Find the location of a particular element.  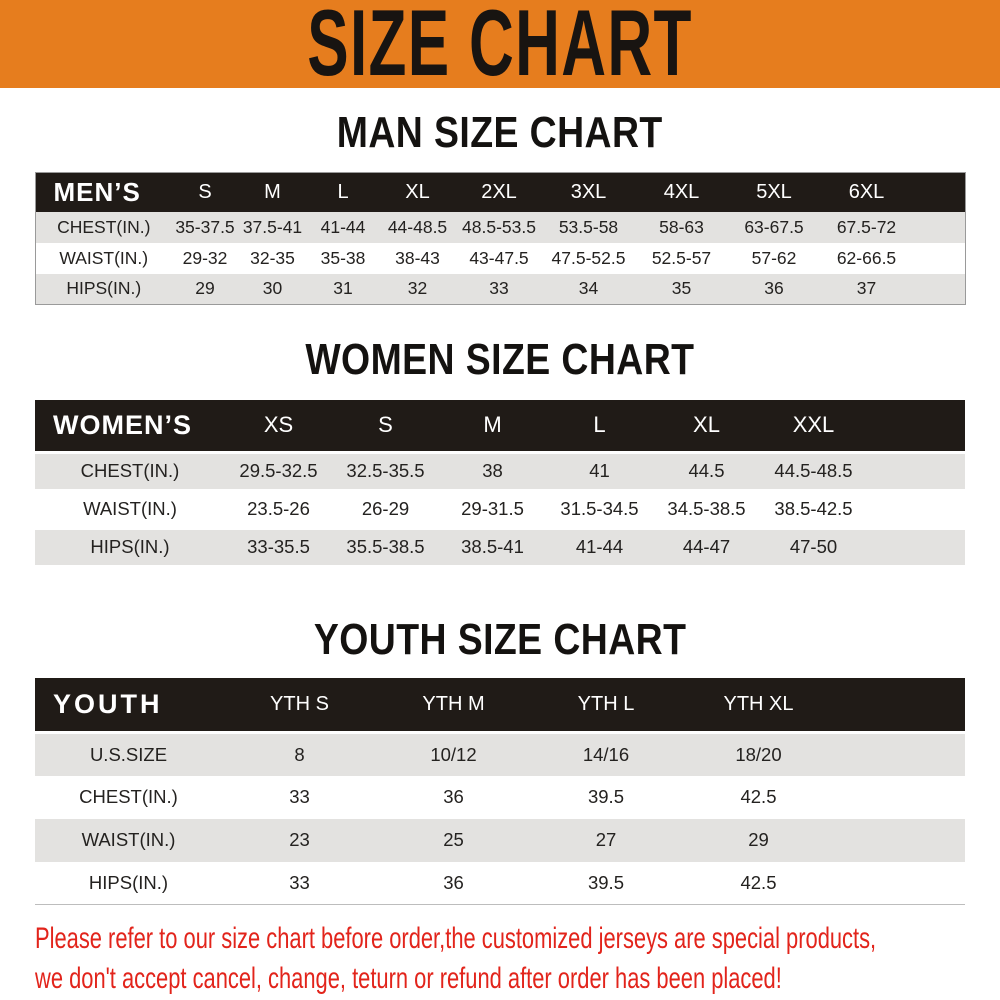

men-section-heading: MAN SIZE CHART is located at coordinates (500, 132).